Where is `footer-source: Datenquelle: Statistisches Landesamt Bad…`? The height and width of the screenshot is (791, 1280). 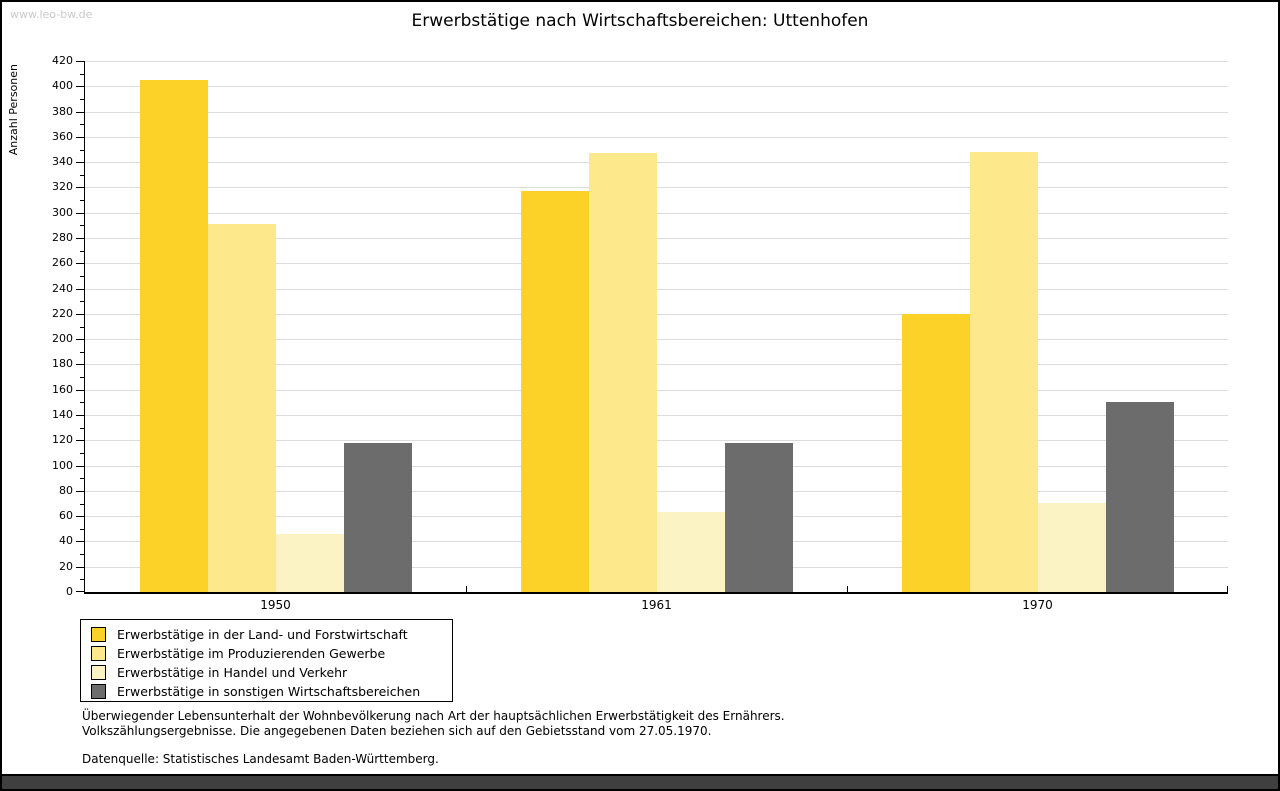
footer-source: Datenquelle: Statistisches Landesamt Bad… is located at coordinates (260, 759).